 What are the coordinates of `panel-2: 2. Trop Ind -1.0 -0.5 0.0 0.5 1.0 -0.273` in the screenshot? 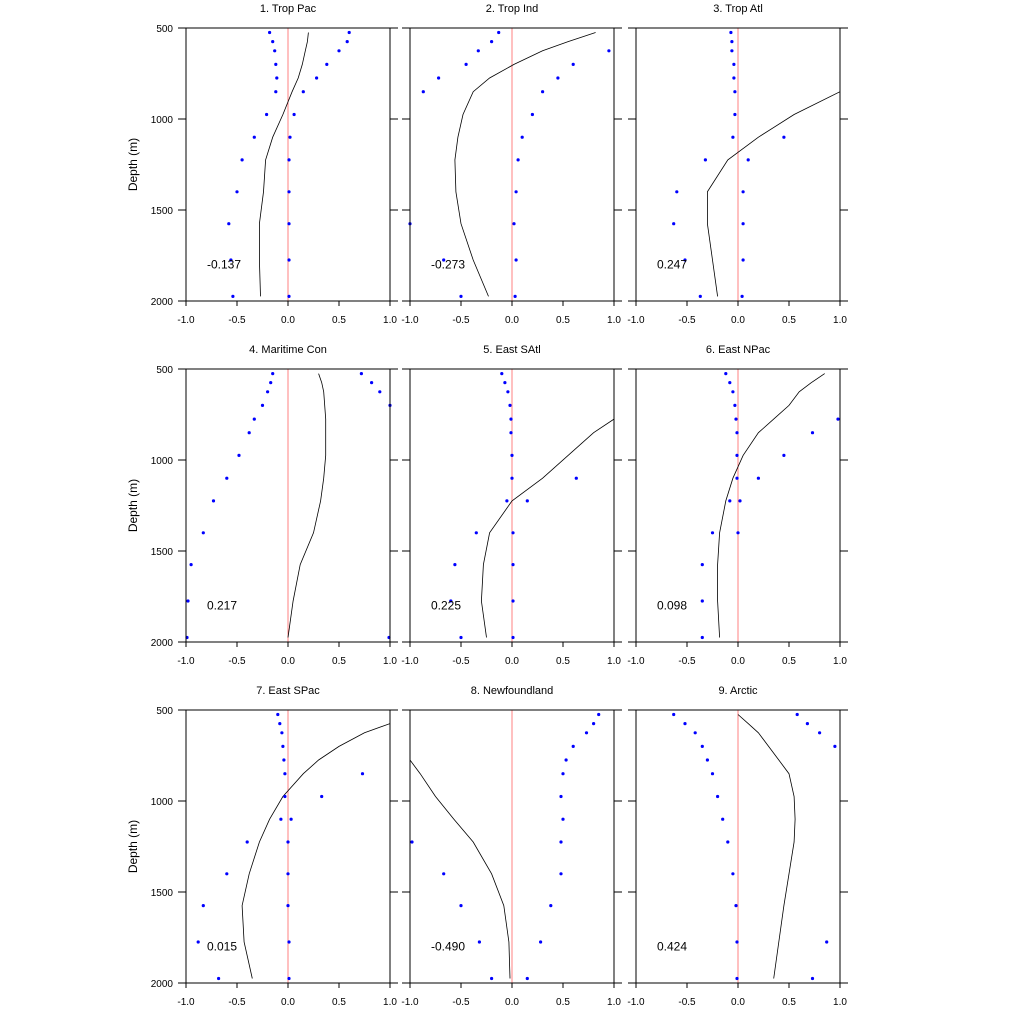 It's located at (511, 164).